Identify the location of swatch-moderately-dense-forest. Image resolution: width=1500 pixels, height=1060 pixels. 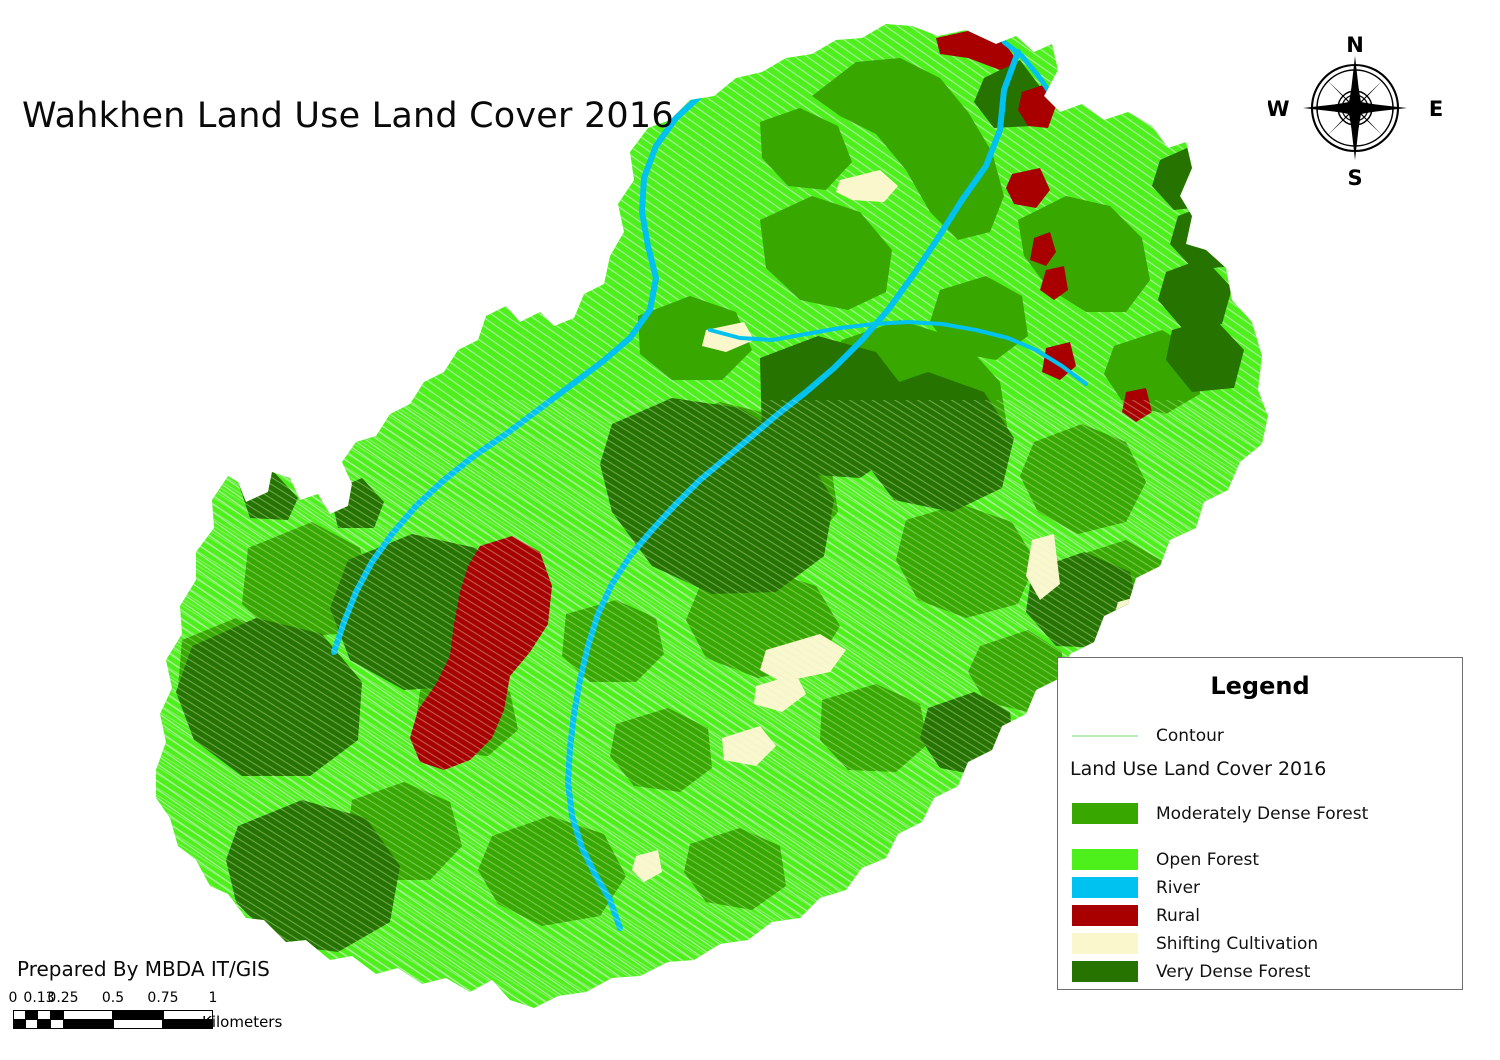
(1105, 813).